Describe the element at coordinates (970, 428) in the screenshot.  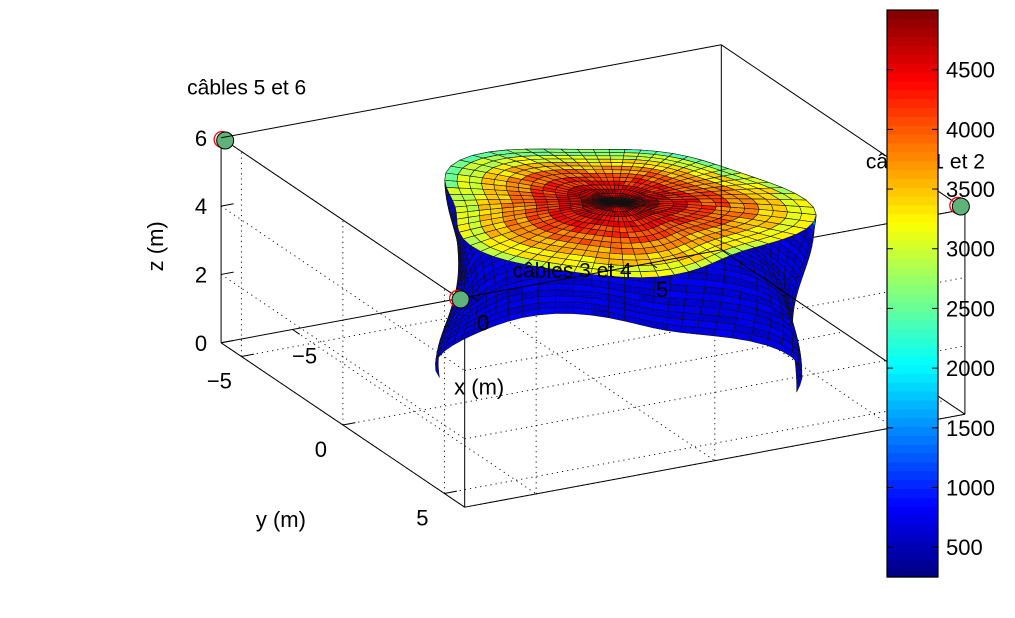
I see `colorbar-tick-label: 1500` at that location.